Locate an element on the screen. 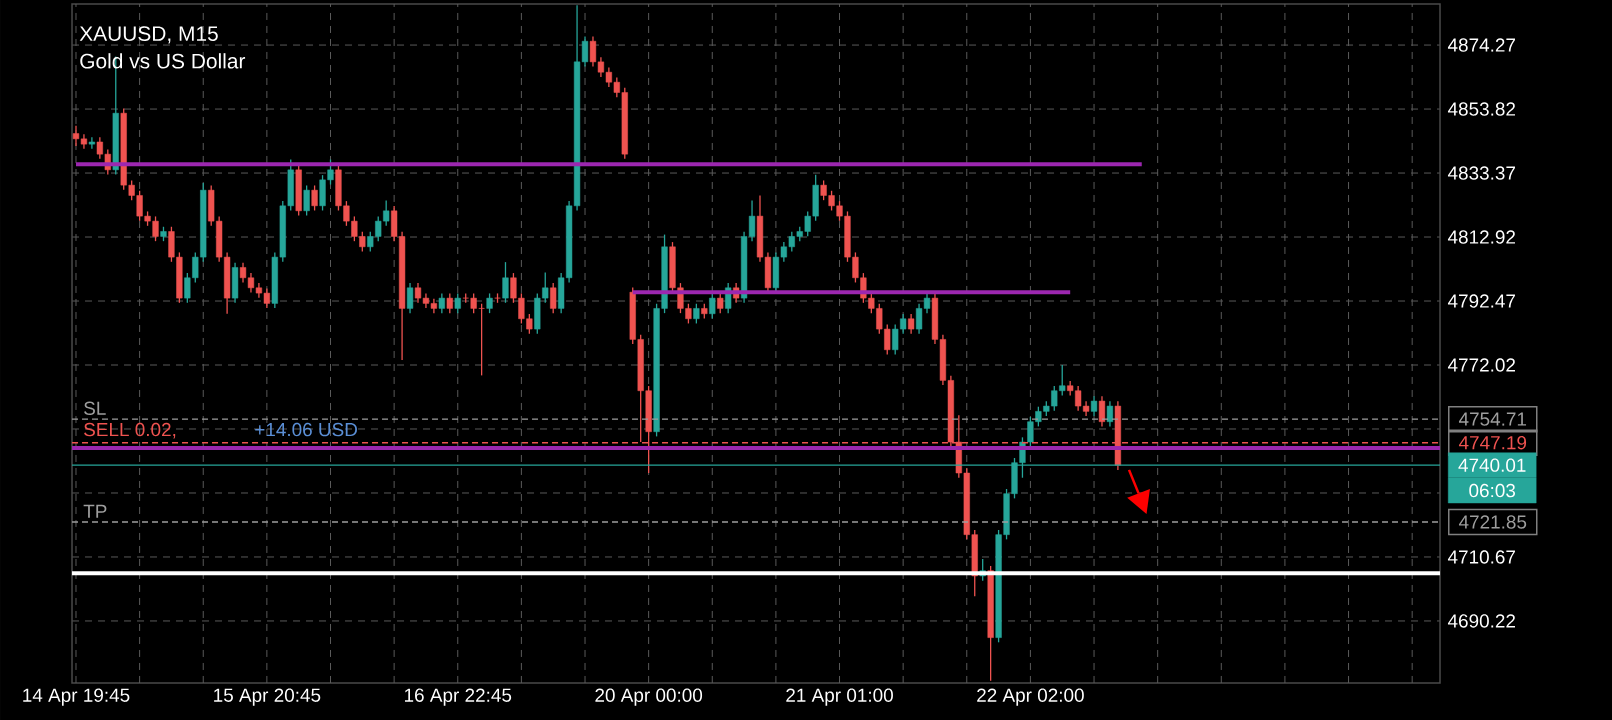 Image resolution: width=1612 pixels, height=720 pixels. x-tick-label: 14 Apr 19:45 is located at coordinates (76, 697).